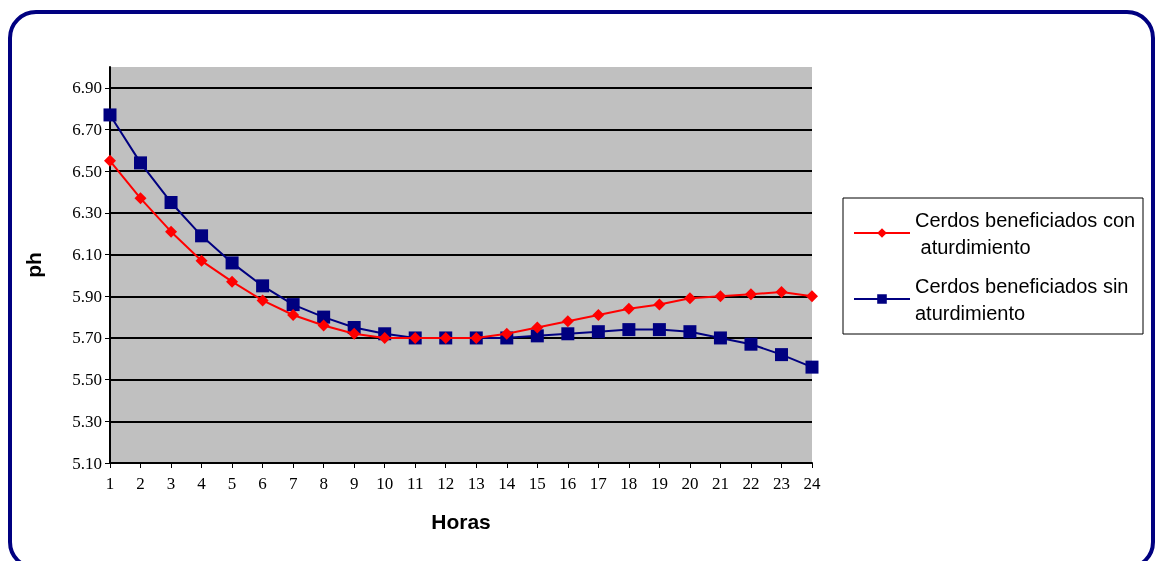 The height and width of the screenshot is (561, 1165). I want to click on x-tick-label: 8, so click(323, 483).